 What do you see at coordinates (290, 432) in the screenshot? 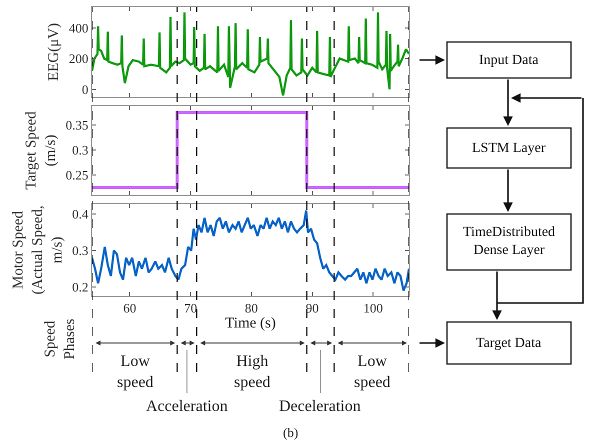
I see `text: (b)` at bounding box center [290, 432].